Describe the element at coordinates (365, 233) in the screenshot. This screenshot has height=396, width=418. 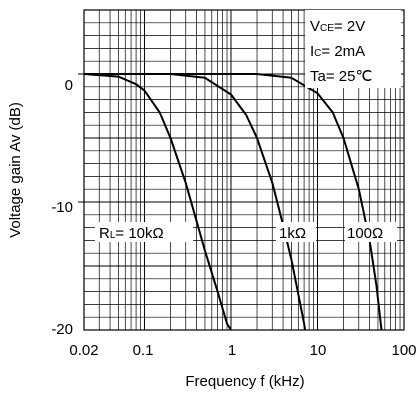
I see `series-label-100: 100Ω` at that location.